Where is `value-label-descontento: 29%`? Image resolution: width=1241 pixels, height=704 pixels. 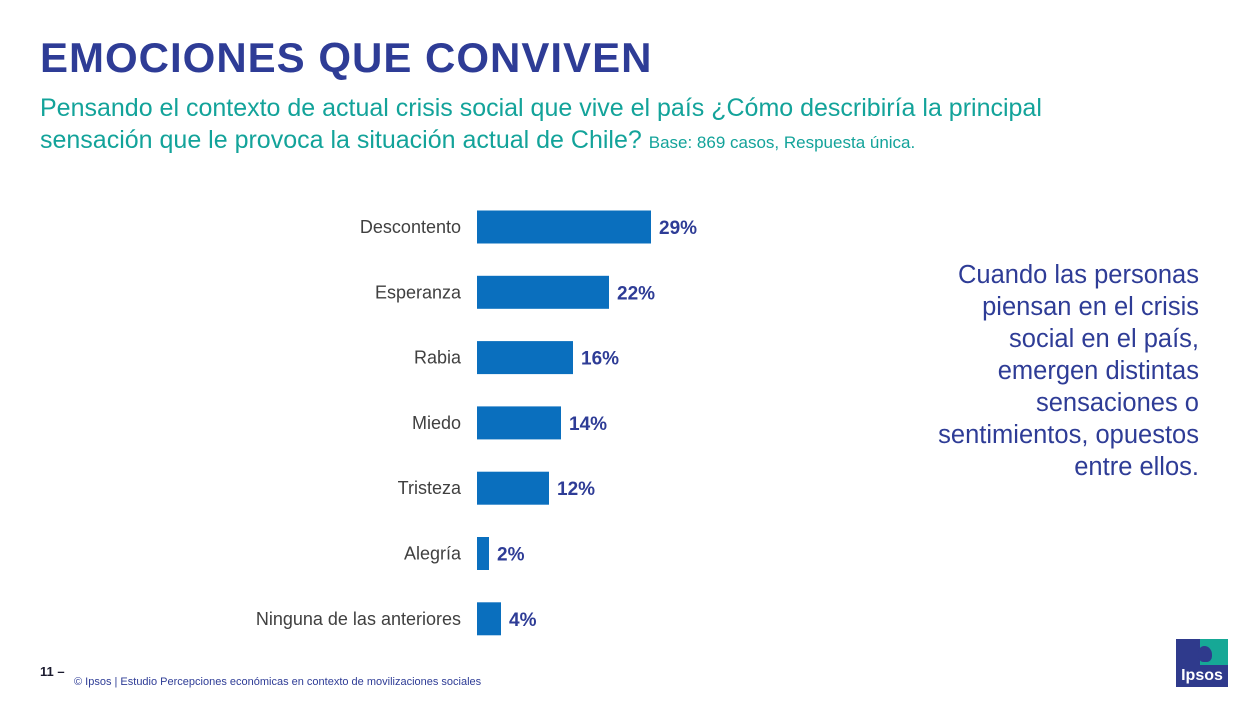 value-label-descontento: 29% is located at coordinates (678, 228).